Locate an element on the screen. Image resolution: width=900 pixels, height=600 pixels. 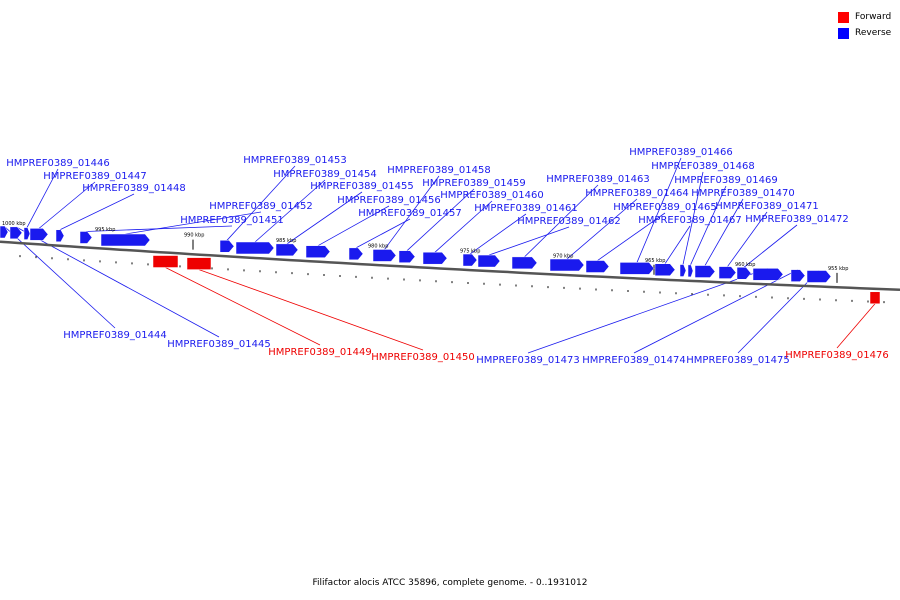
gene-label: HMPREF0389_01472 is located at coordinates (796, 219).